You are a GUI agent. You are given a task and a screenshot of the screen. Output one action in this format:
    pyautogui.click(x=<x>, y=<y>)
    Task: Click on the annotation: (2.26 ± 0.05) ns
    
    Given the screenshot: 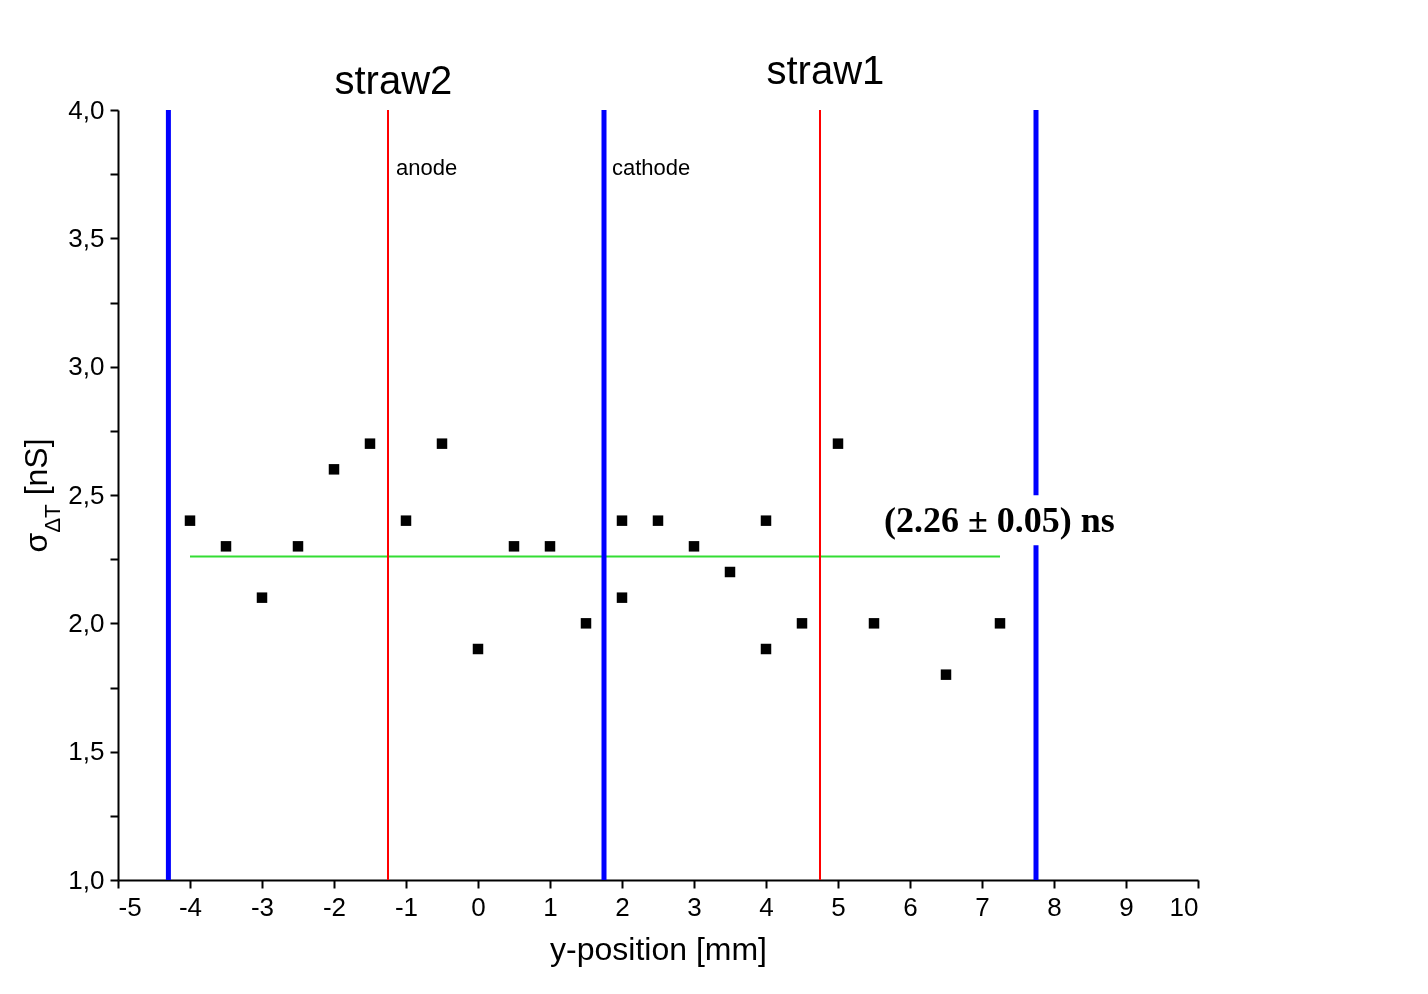 What is the action you would take?
    pyautogui.click(x=999, y=520)
    